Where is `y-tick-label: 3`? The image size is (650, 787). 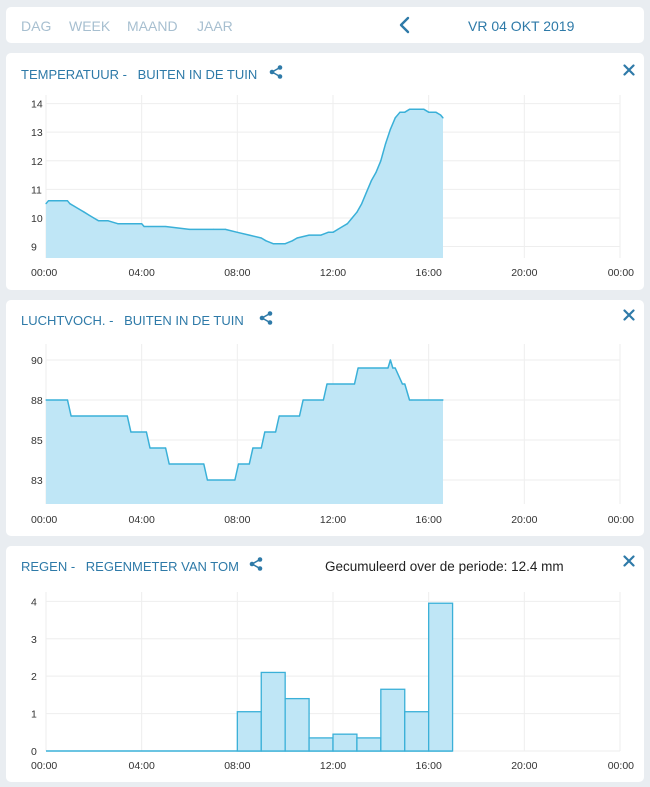
y-tick-label: 3 is located at coordinates (34, 640).